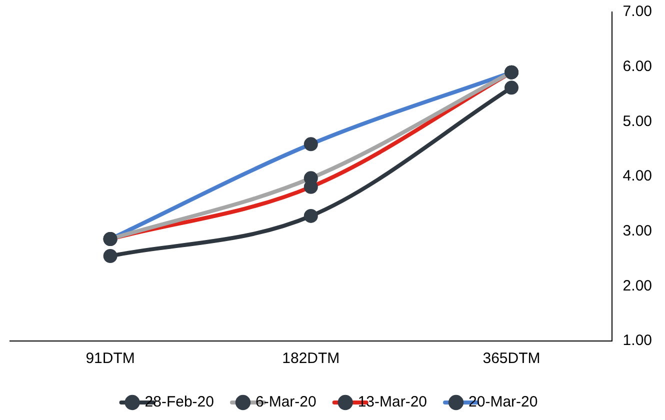 Image resolution: width=665 pixels, height=420 pixels. I want to click on legend-label: 6-Mar-20, so click(285, 402).